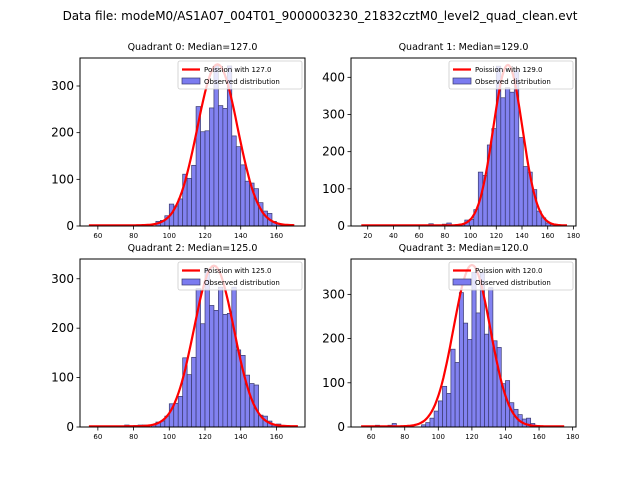 The width and height of the screenshot is (640, 480). Describe the element at coordinates (238, 70) in the screenshot. I see `legend-label-poisson: Poission with 127.0` at that location.